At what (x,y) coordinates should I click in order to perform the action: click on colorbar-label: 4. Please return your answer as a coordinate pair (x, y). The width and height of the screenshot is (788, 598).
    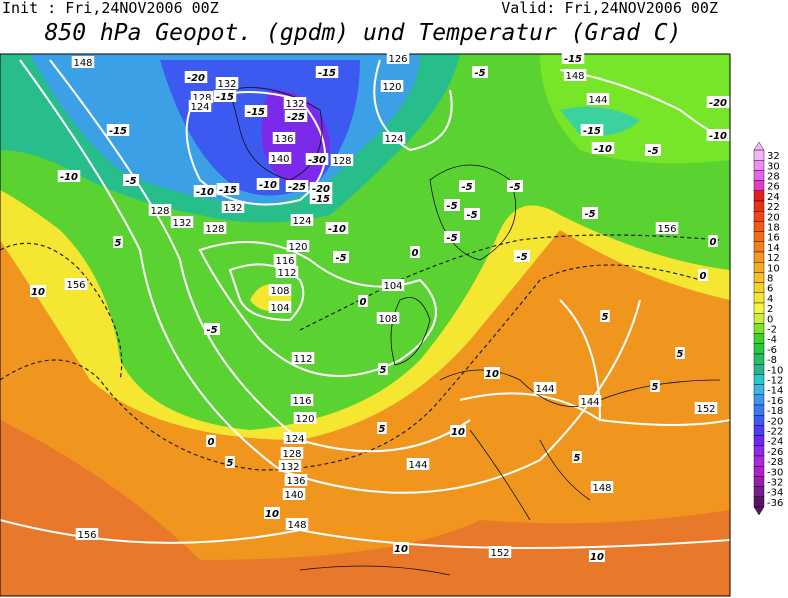
    Looking at the image, I should click on (770, 299).